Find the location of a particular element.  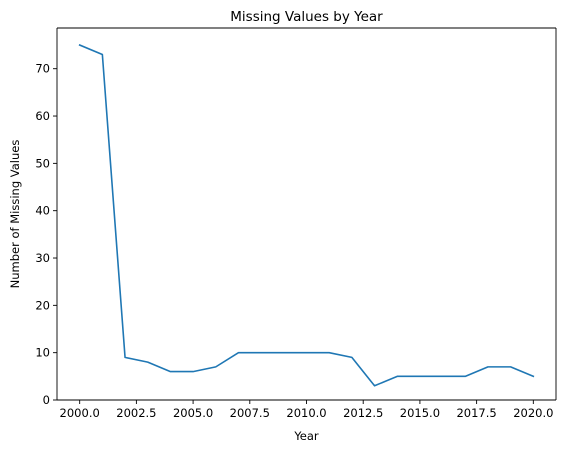

y-tick-label: 30 is located at coordinates (42, 258).